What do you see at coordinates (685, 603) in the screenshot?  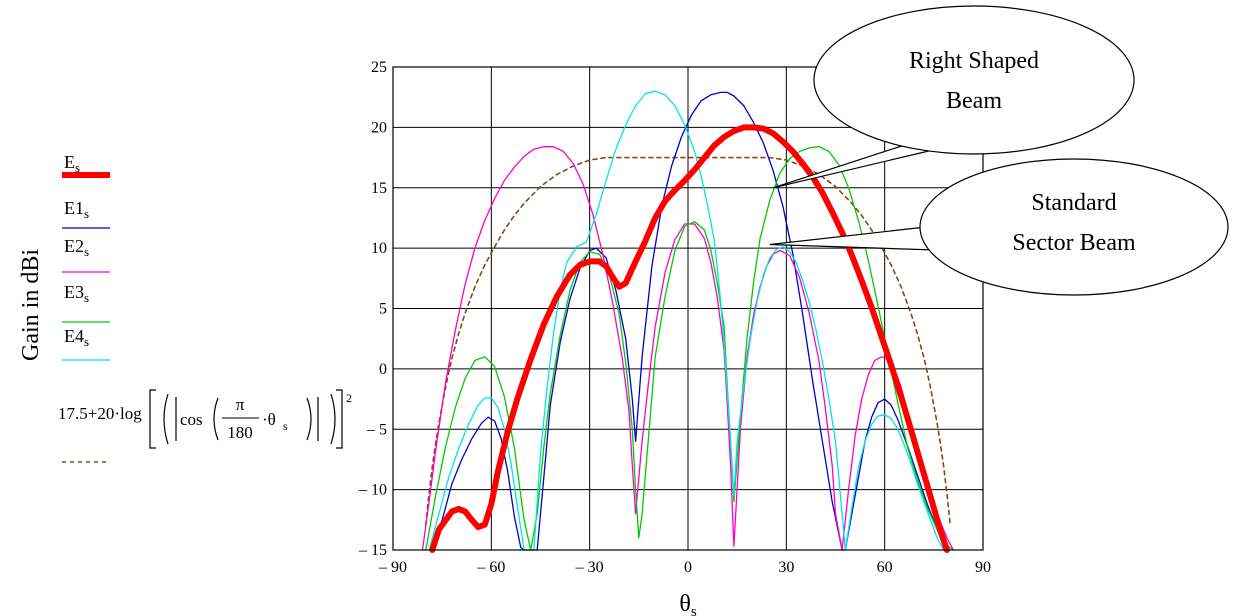 I see `x-axis-title-symbol: θ` at bounding box center [685, 603].